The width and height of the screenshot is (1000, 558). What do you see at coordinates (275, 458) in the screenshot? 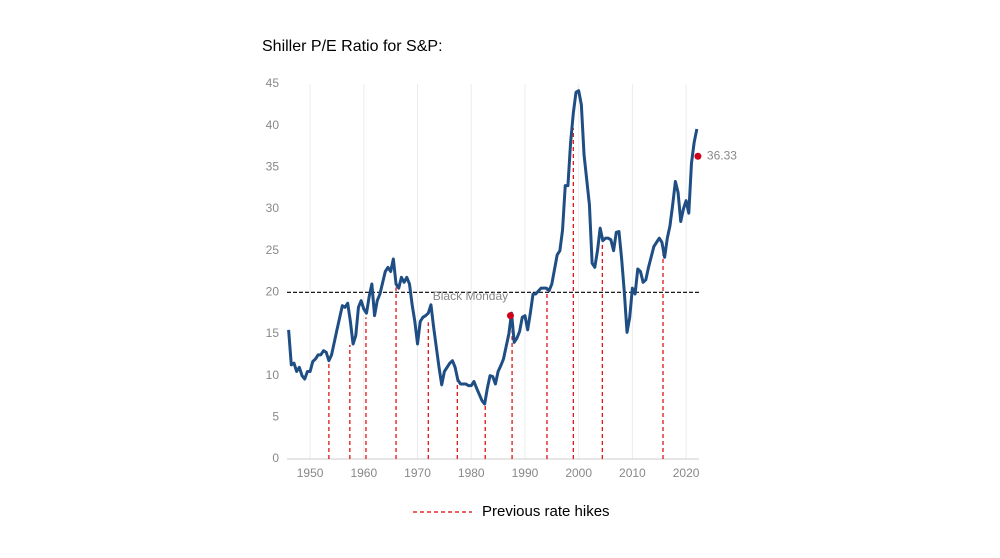
I see `y-tick-label: 0` at bounding box center [275, 458].